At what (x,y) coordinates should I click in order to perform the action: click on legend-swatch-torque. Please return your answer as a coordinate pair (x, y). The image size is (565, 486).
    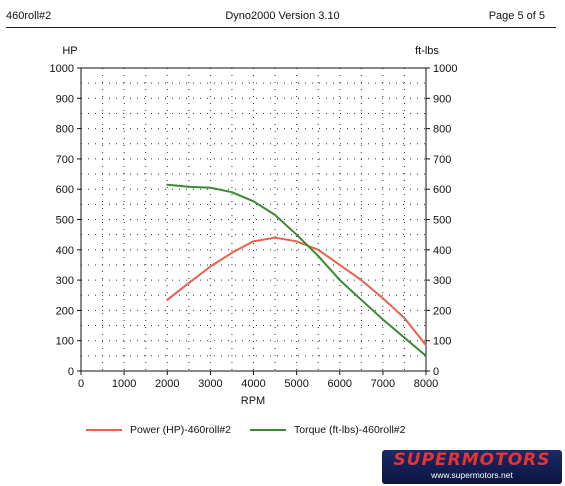
    Looking at the image, I should click on (268, 430).